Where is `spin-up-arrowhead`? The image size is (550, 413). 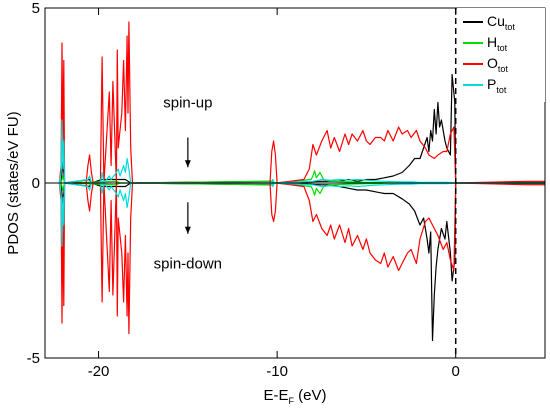
spin-up-arrowhead is located at coordinates (187, 164).